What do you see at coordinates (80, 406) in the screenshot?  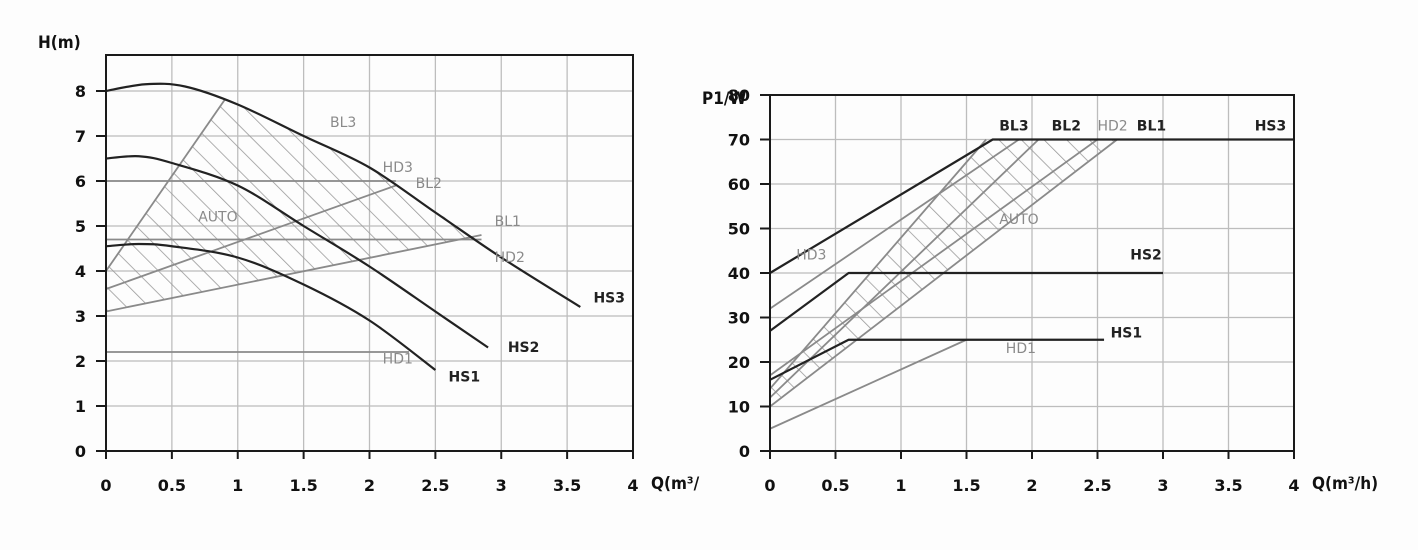 I see `y-tick-label: 1` at bounding box center [80, 406].